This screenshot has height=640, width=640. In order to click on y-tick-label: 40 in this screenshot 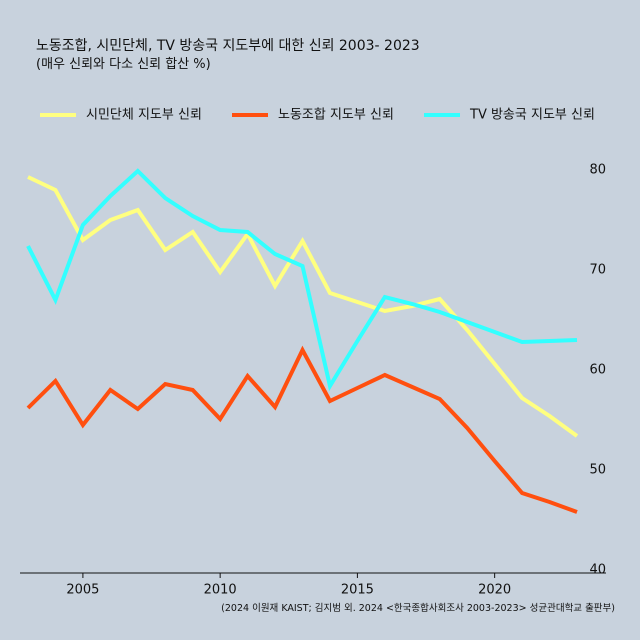, I will do `click(597, 570)`.